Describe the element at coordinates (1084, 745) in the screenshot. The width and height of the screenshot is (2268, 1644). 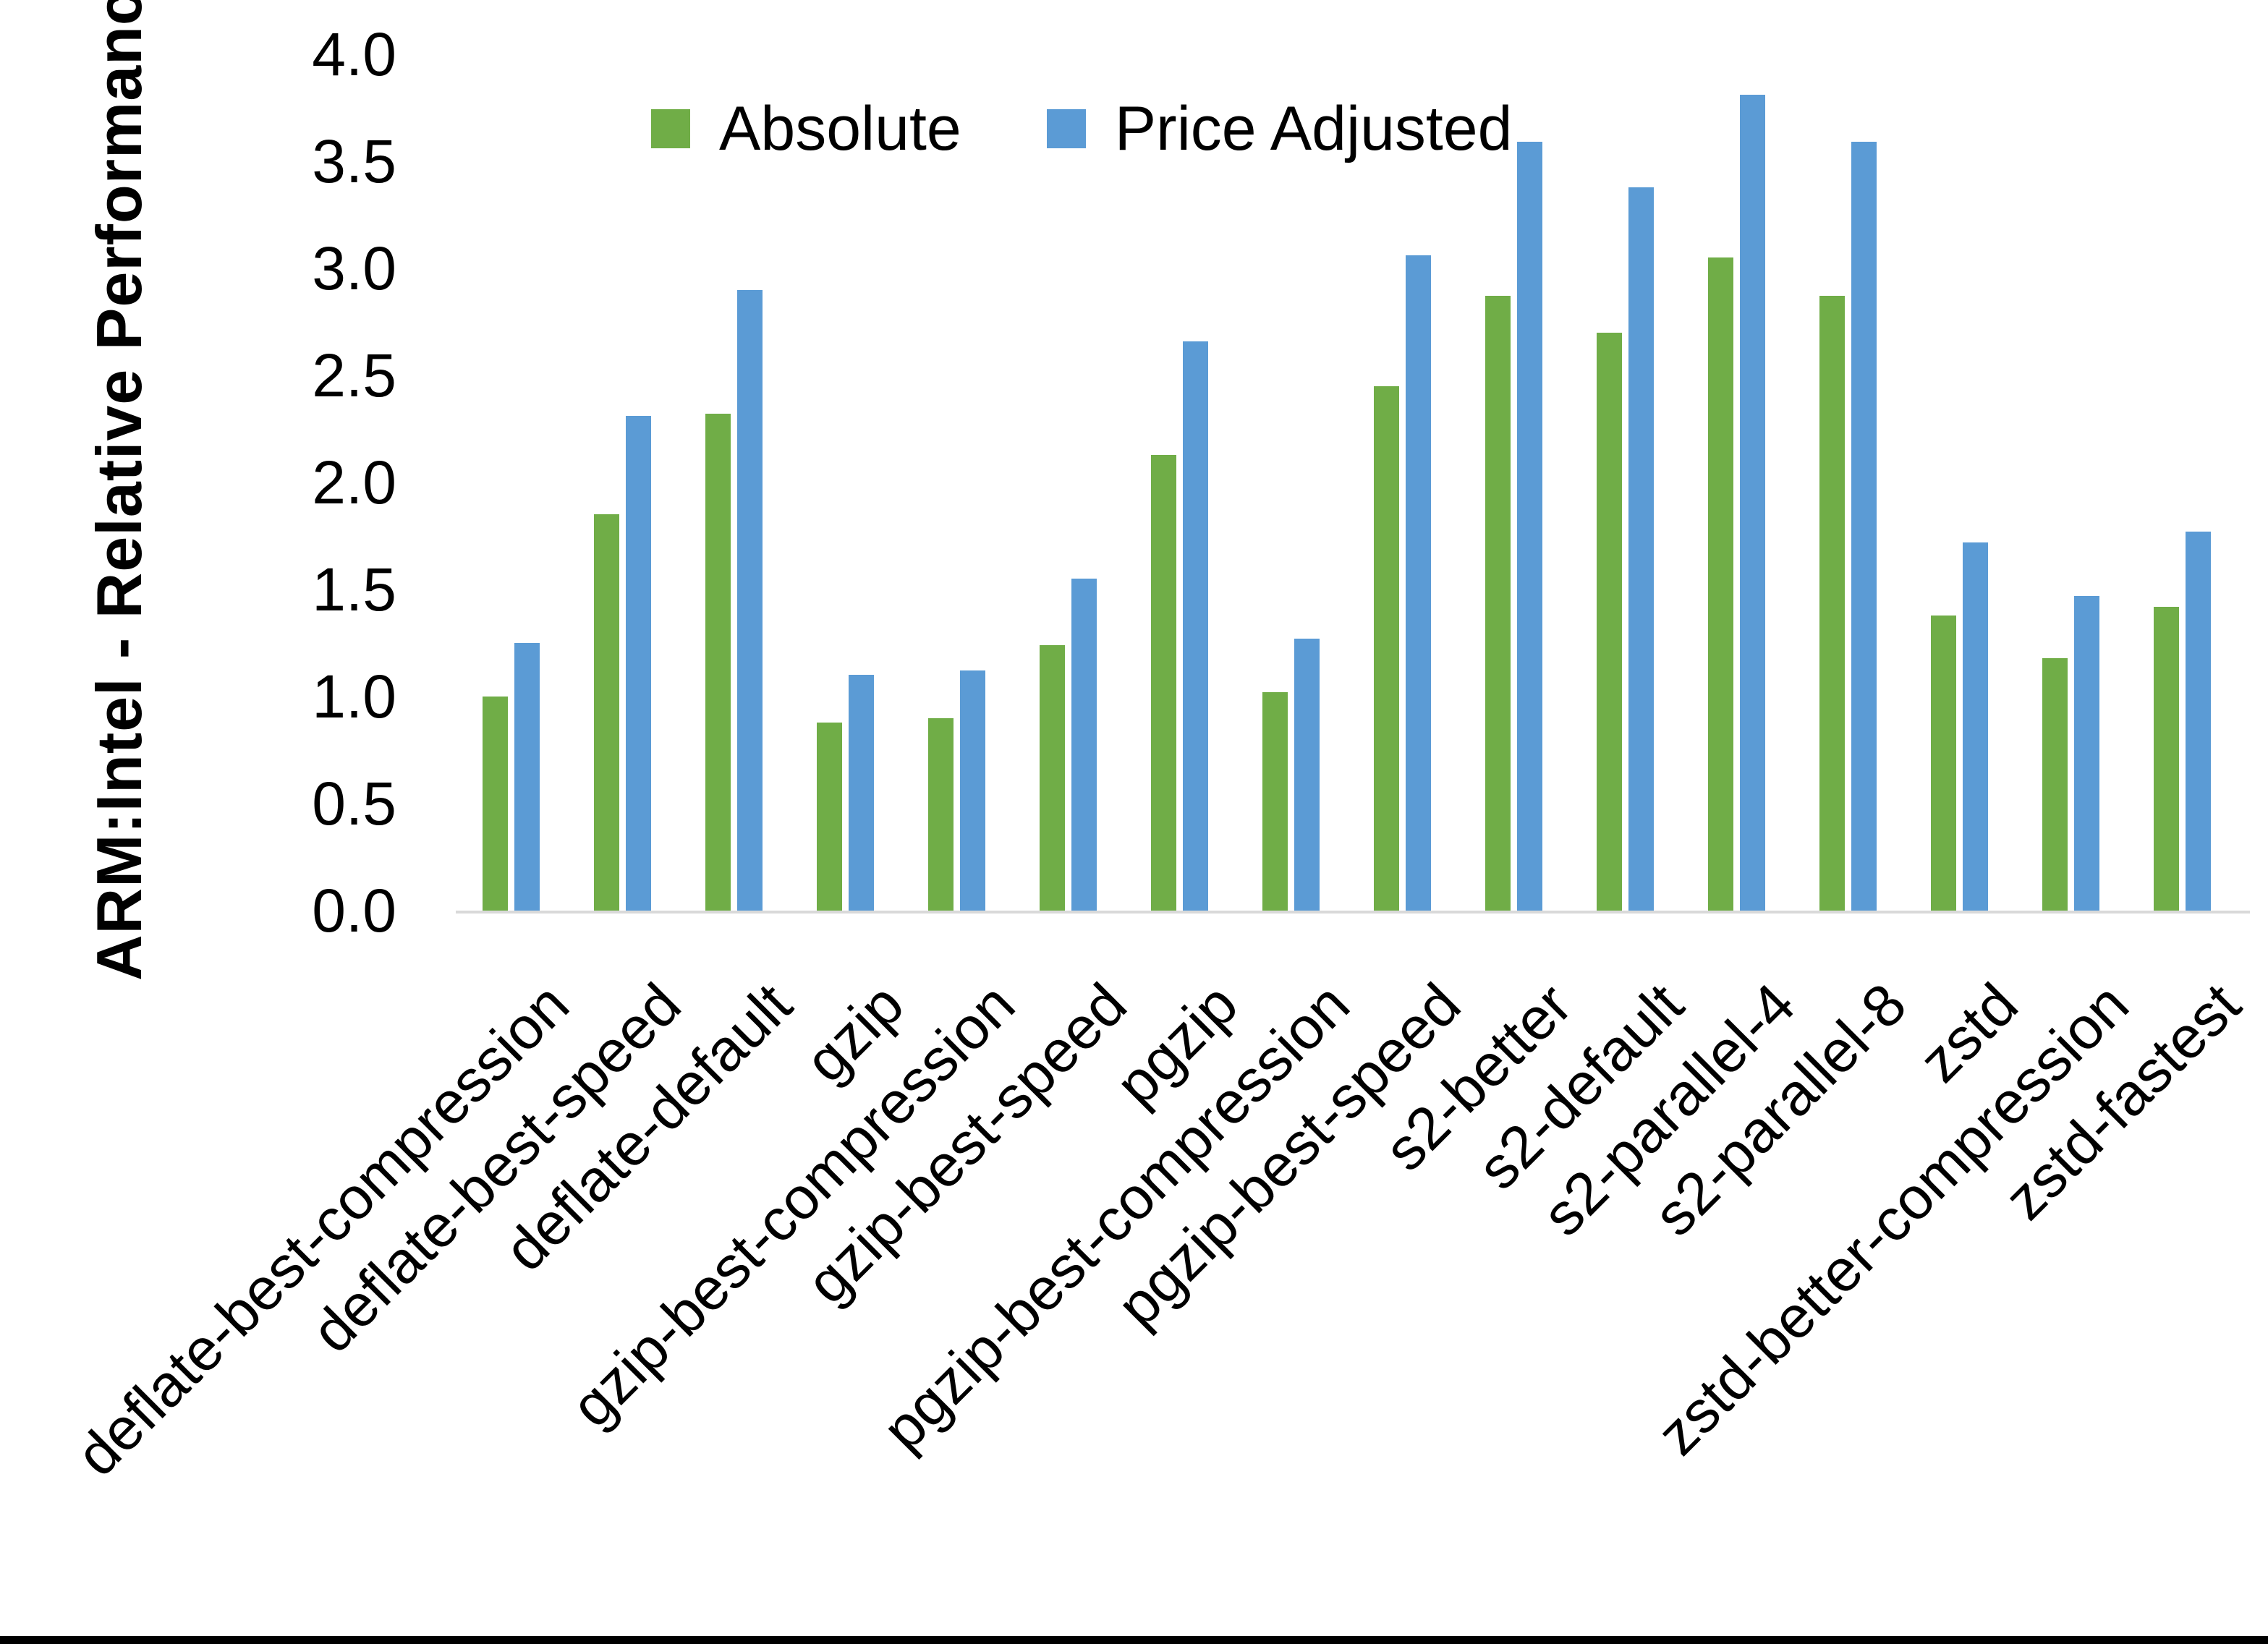
I see `bar-price-adjusted-gzip-best-speed` at that location.